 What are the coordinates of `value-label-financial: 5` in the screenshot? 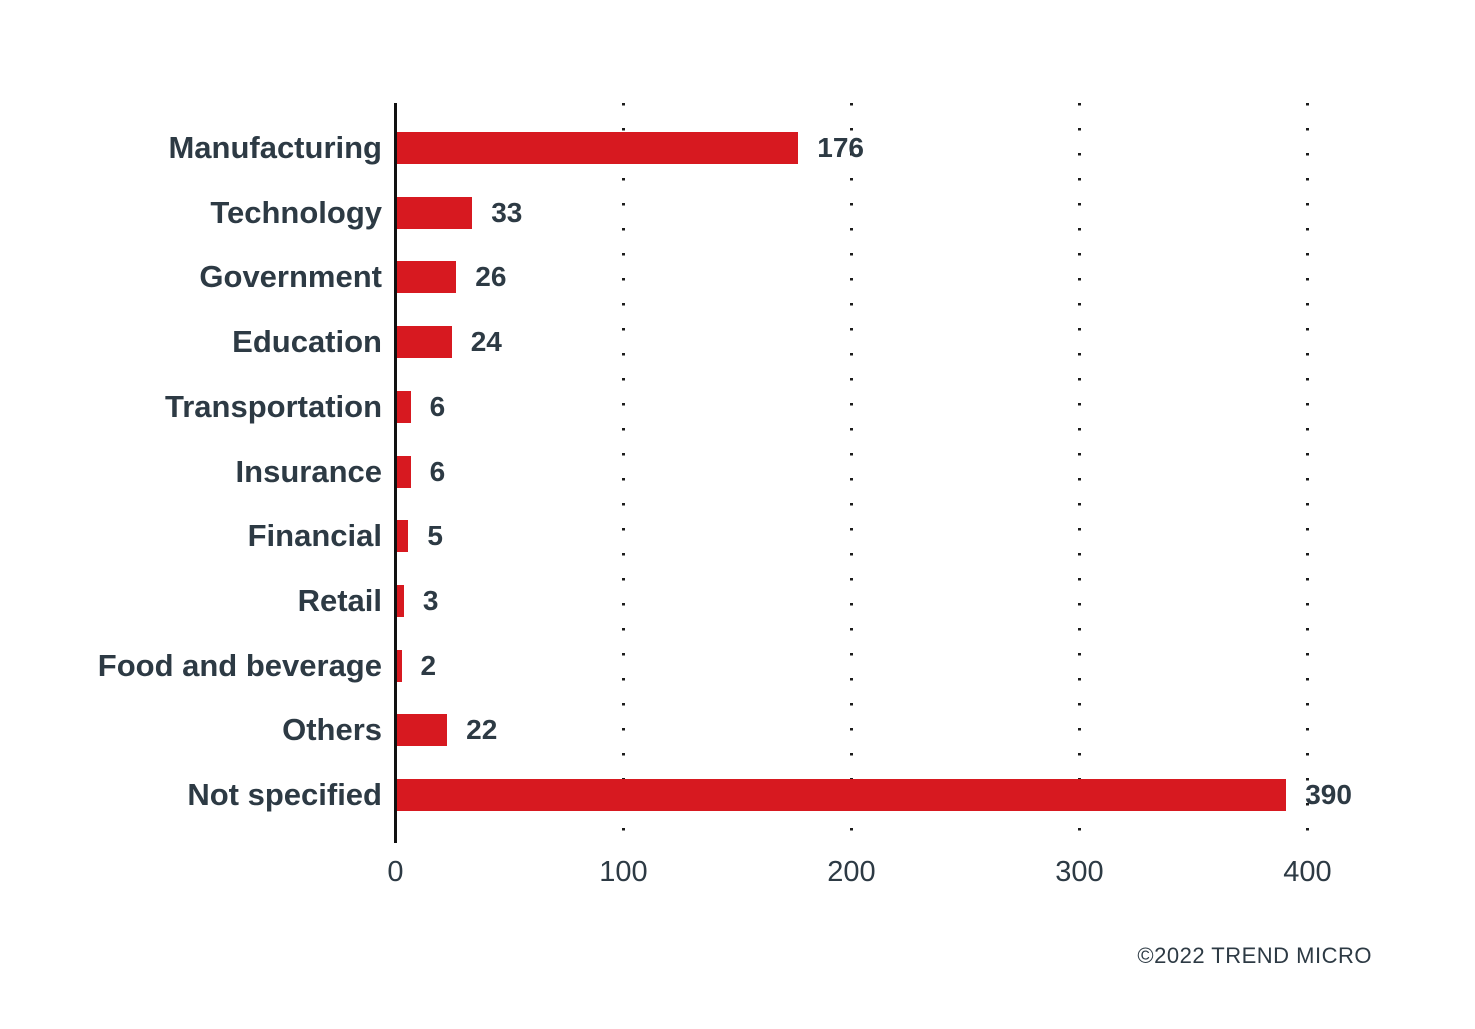 It's located at (435, 536).